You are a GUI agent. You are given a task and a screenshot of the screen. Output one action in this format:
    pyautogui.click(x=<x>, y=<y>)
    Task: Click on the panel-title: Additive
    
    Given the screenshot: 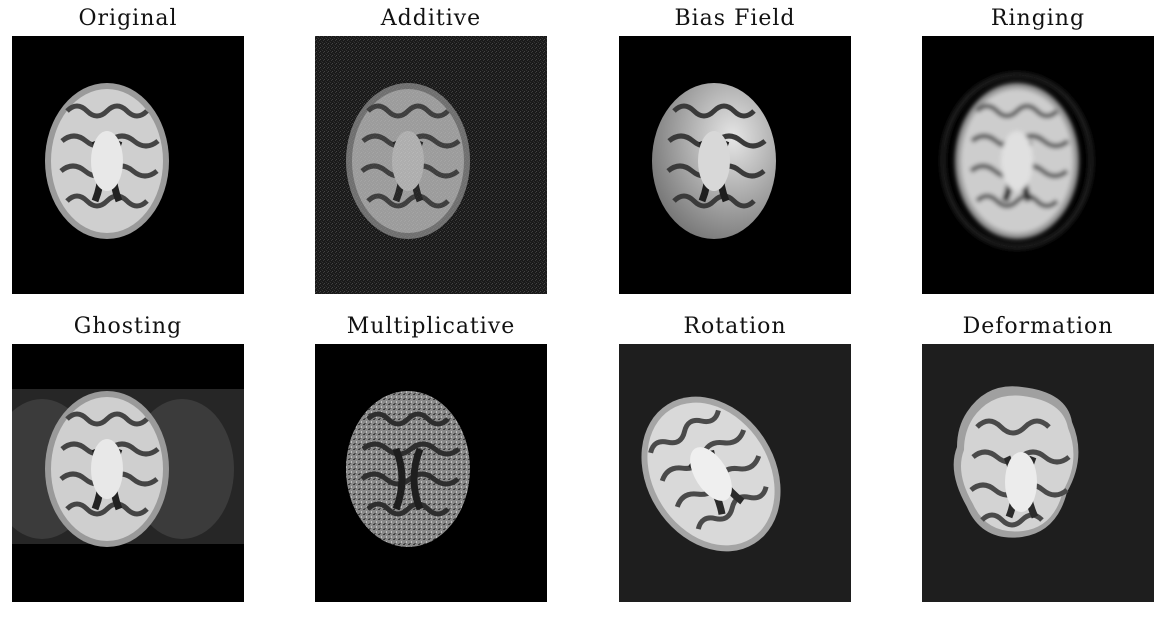 What is the action you would take?
    pyautogui.click(x=431, y=18)
    